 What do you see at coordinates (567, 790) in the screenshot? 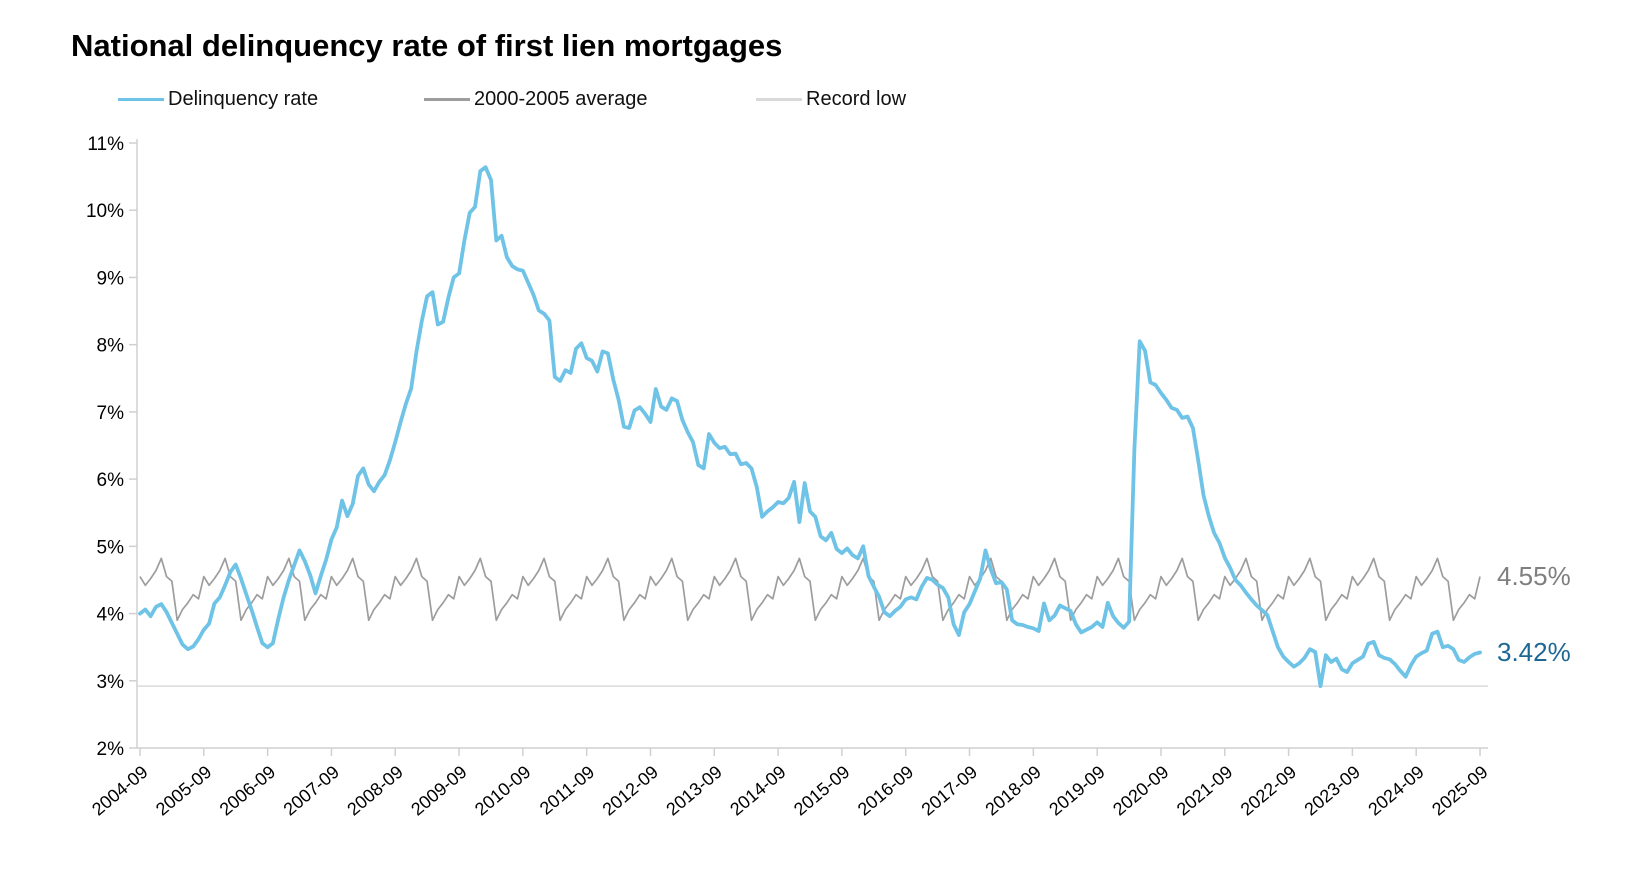
I see `x-tick-label: 2011-09` at bounding box center [567, 790].